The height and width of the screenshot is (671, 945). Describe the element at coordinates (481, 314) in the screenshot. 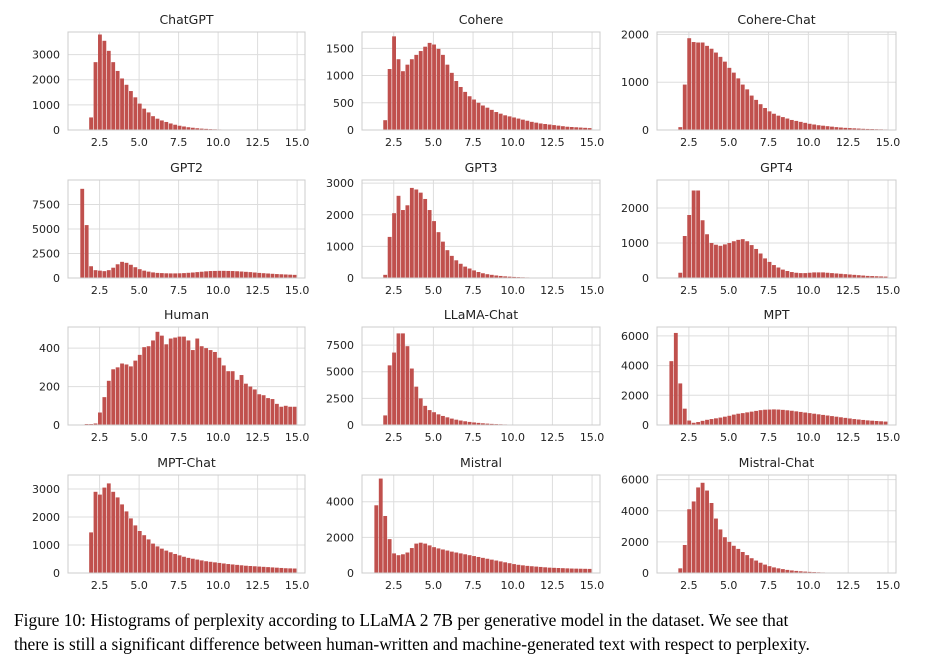

I see `subplot-title: LLaMA-Chat` at that location.